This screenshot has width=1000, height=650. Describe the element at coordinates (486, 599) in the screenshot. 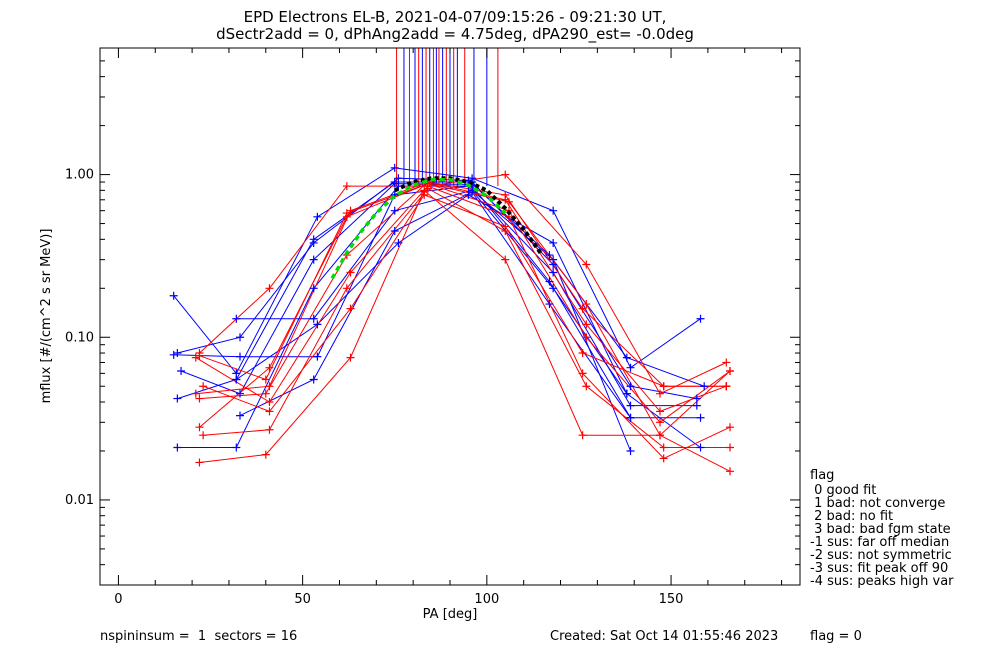

I see `x-tick-label: 100` at that location.